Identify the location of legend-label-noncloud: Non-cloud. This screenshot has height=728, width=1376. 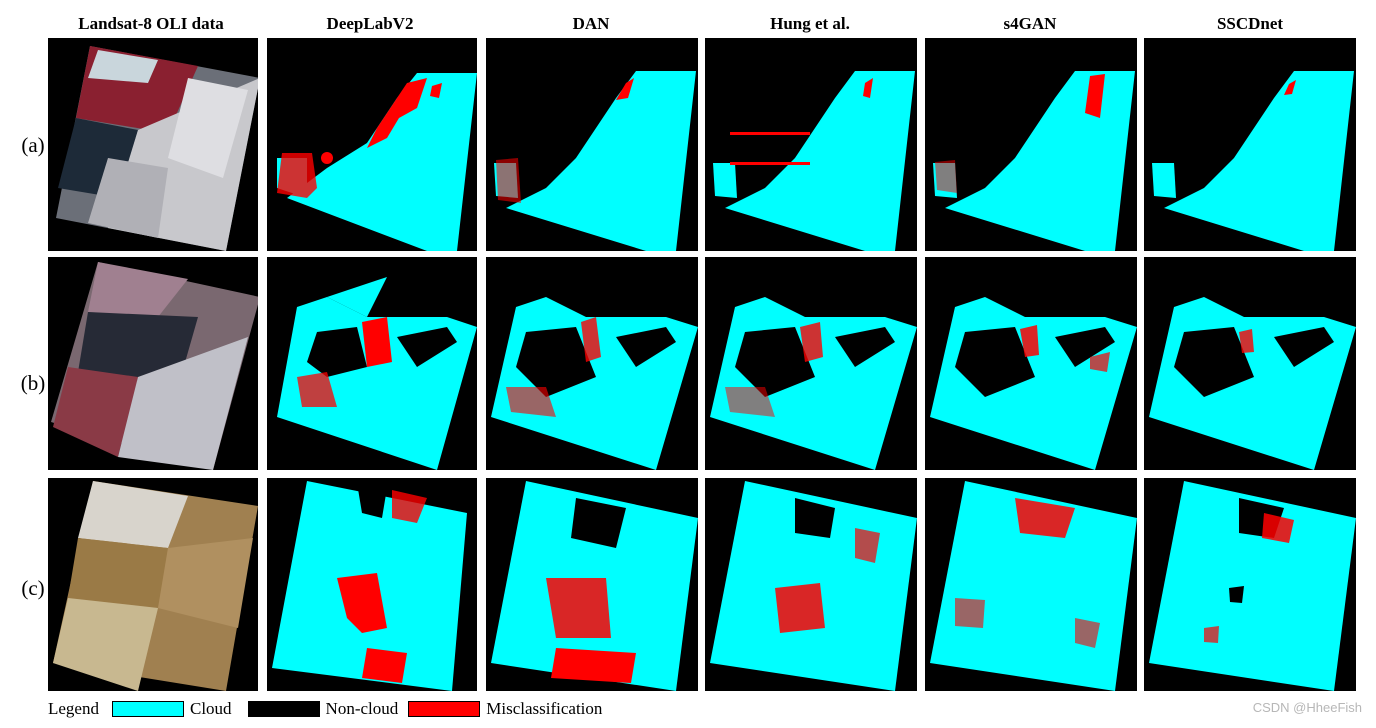
(362, 708).